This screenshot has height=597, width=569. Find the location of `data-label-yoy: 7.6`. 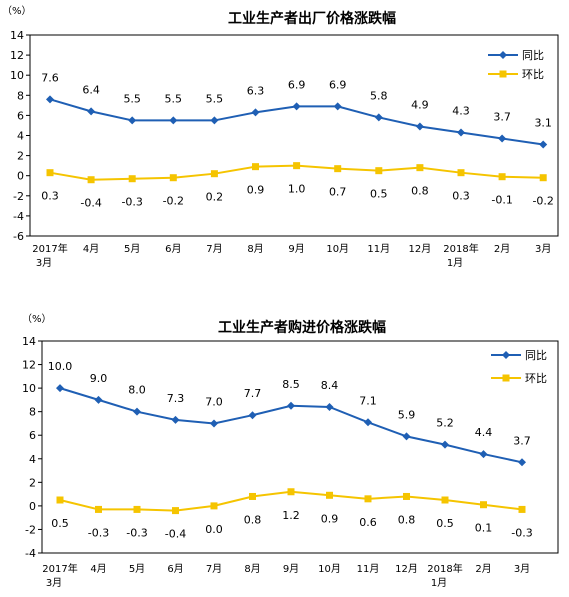

data-label-yoy: 7.6 is located at coordinates (50, 77).